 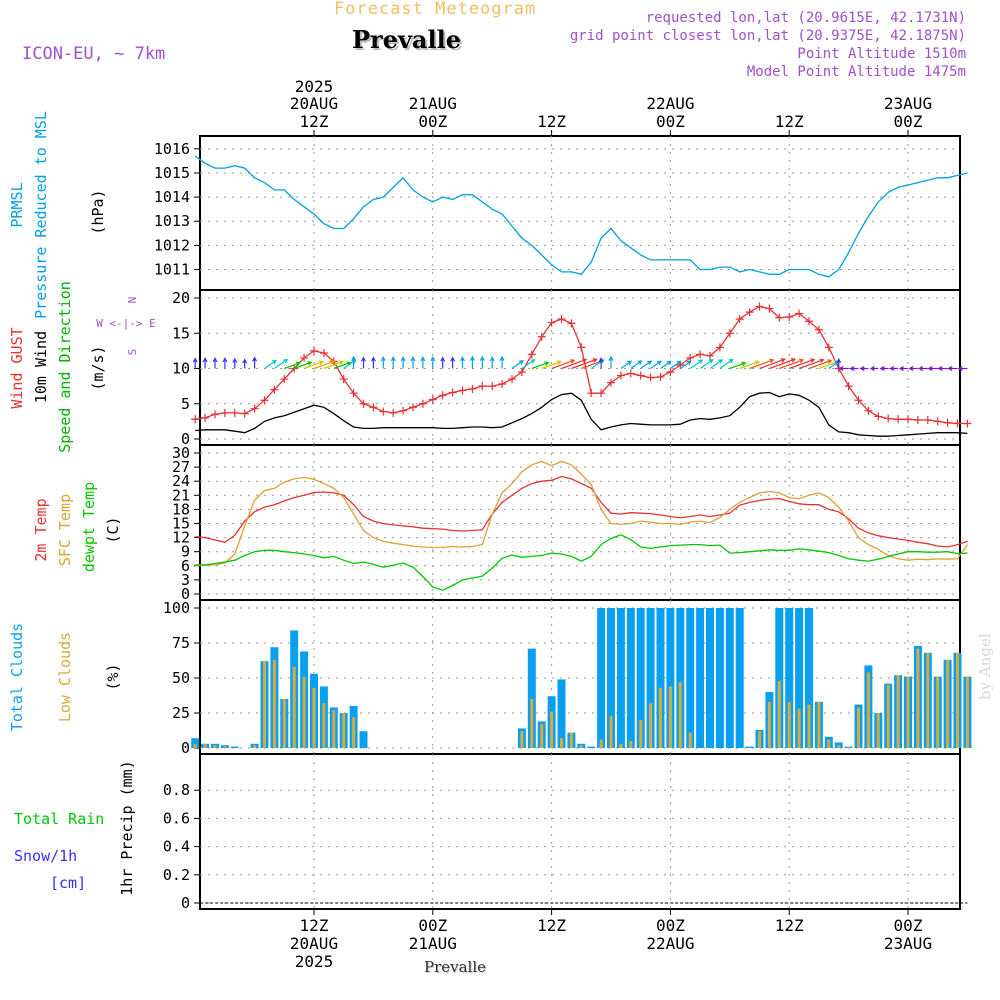 I want to click on pressure-ytick-label: 1013, so click(x=172, y=221).